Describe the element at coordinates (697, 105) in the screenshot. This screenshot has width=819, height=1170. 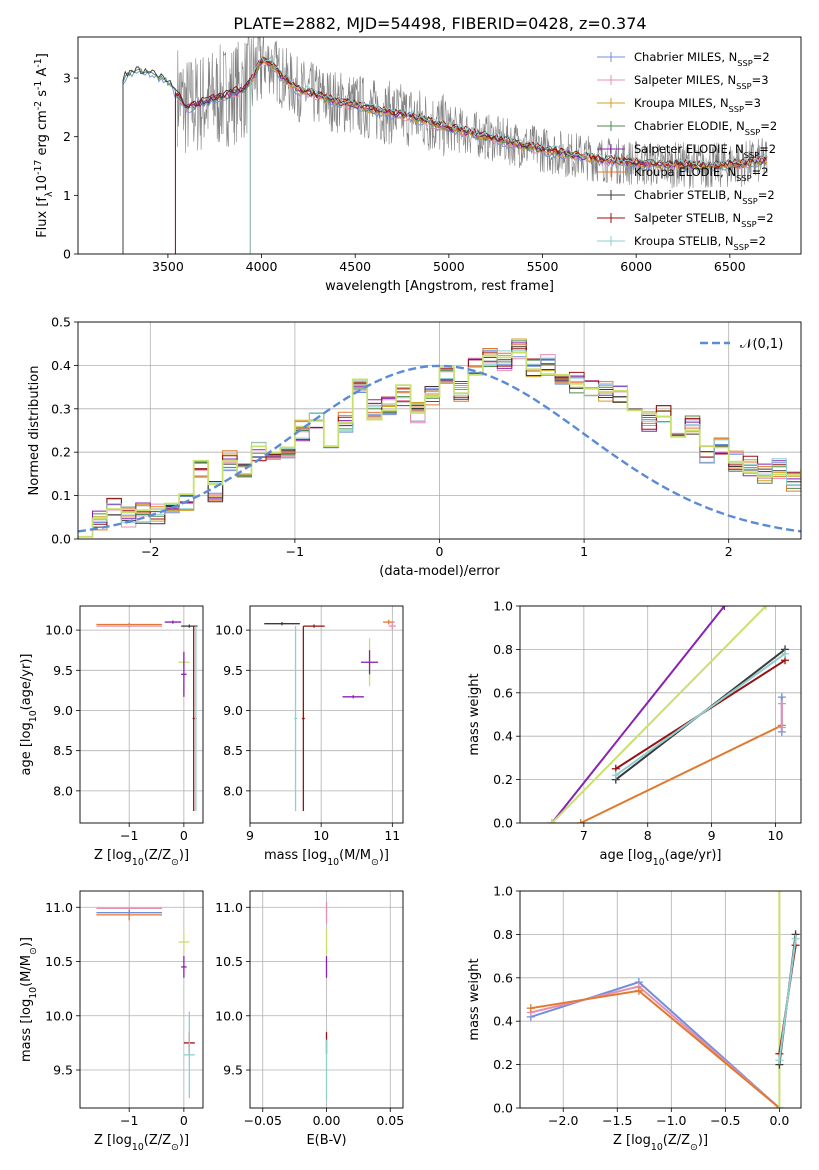
I see `legend-label: Kroupa MILES, NSSP=3` at that location.